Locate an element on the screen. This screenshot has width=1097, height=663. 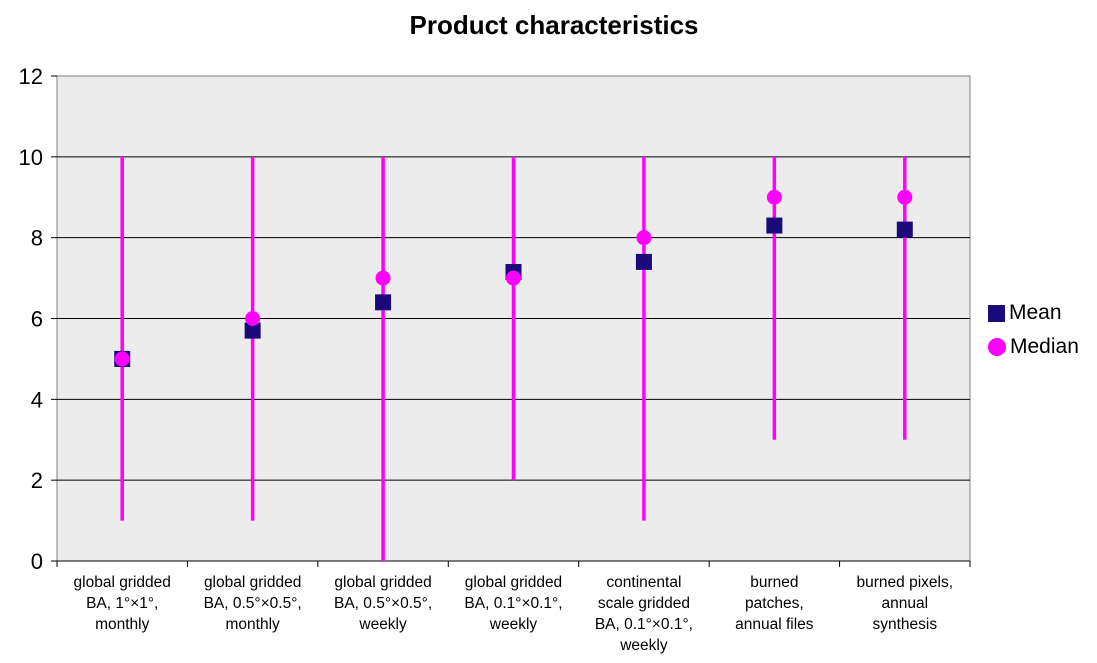
x-tick-label: global gridded BA, 0.5°×0.5°, weekly is located at coordinates (383, 603).